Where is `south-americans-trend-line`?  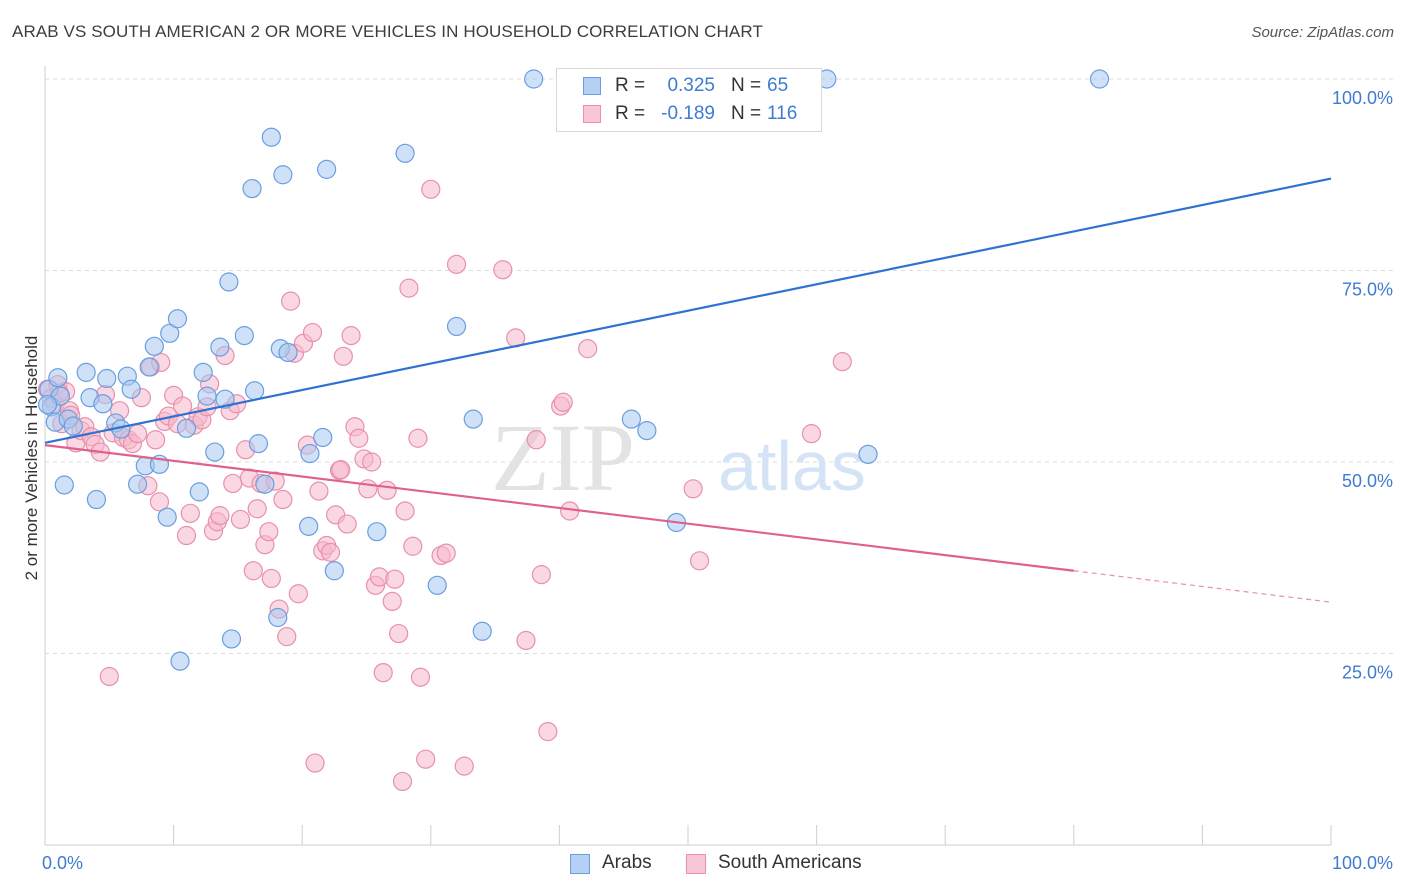
south-americans-trend-line is located at coordinates (559, 508).